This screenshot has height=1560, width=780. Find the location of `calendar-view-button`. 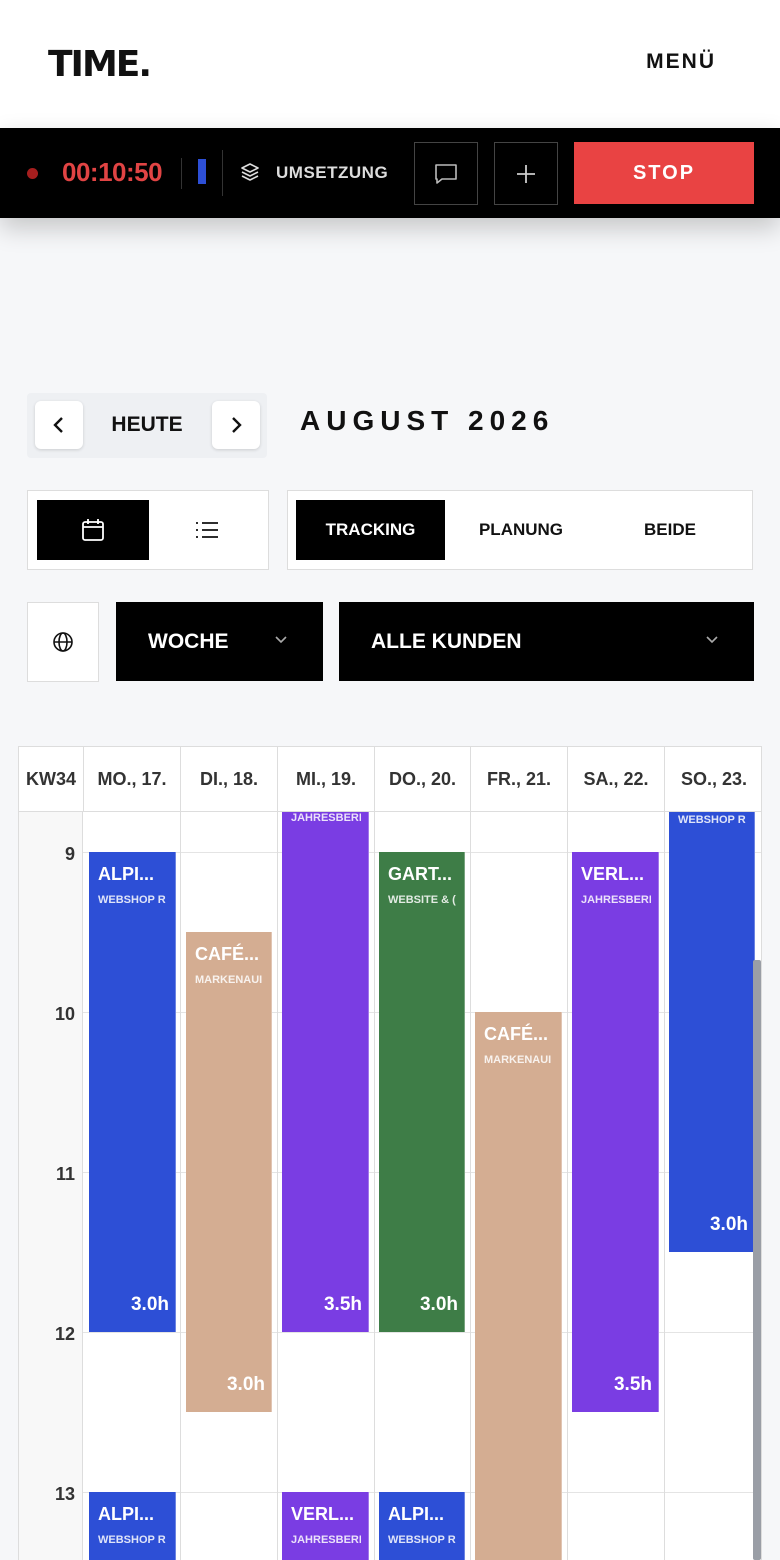

calendar-view-button is located at coordinates (93, 530).